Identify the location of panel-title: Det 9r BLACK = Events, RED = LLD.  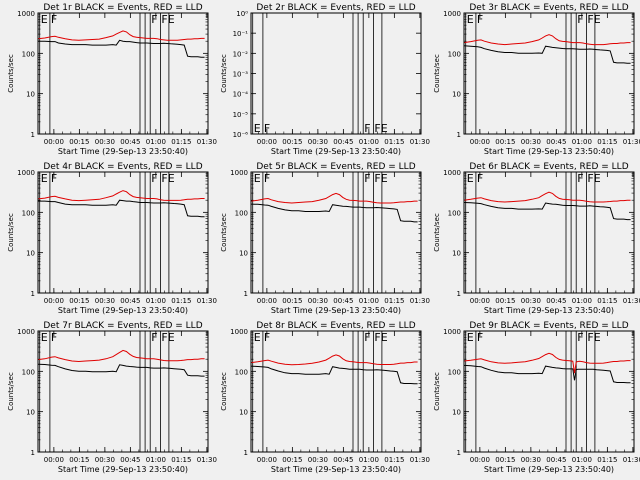
(548, 326).